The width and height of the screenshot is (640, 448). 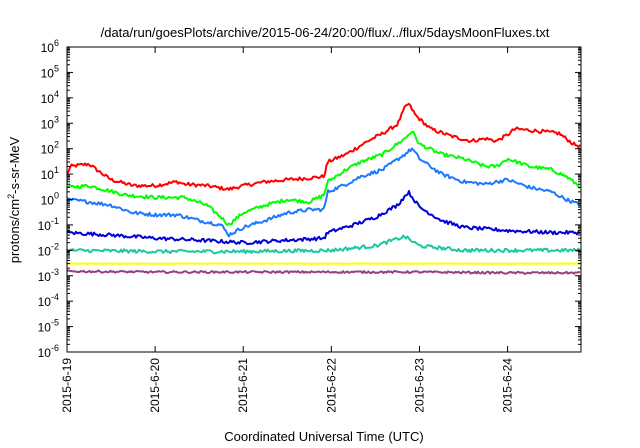 I want to click on y-tick-label: 10⁶, so click(x=50, y=46).